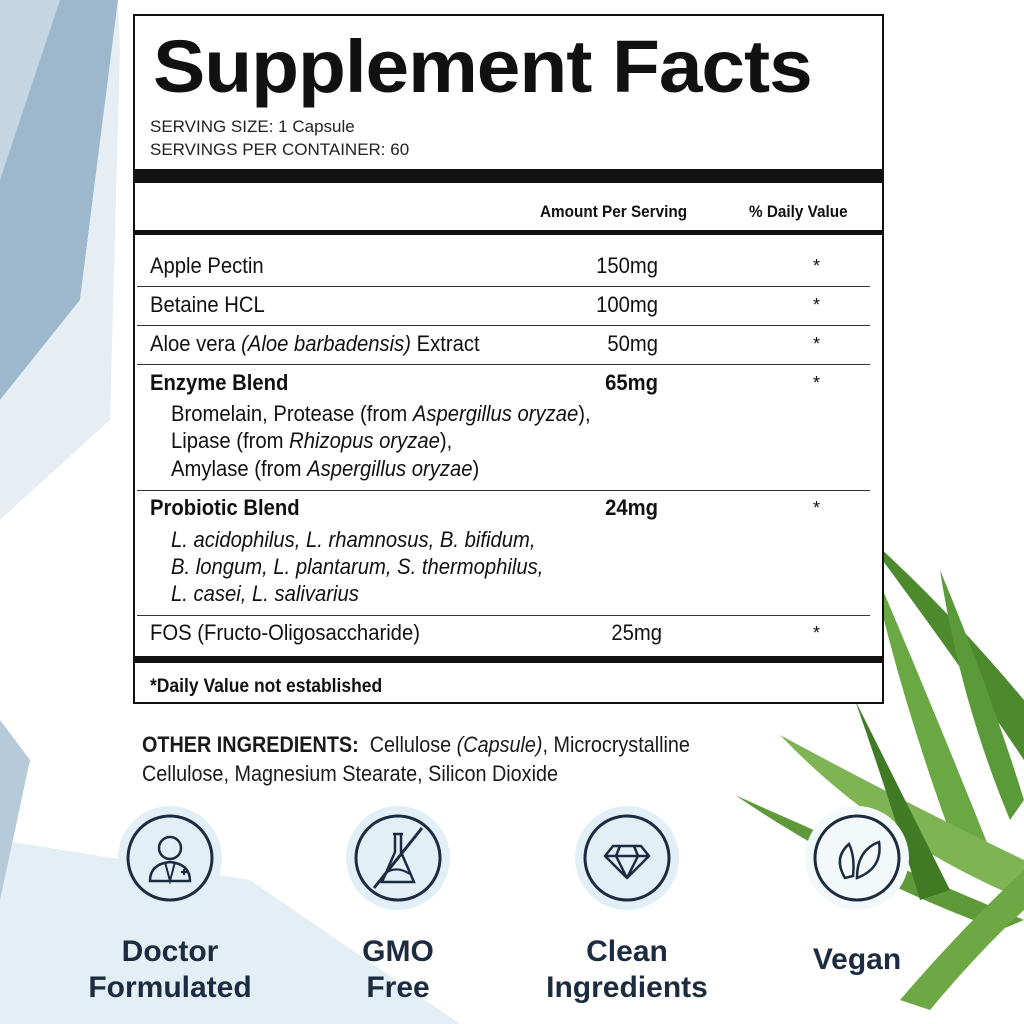 This screenshot has height=1024, width=1024. I want to click on other-ingredients-label: OTHER INGREDIENTS:, so click(250, 744).